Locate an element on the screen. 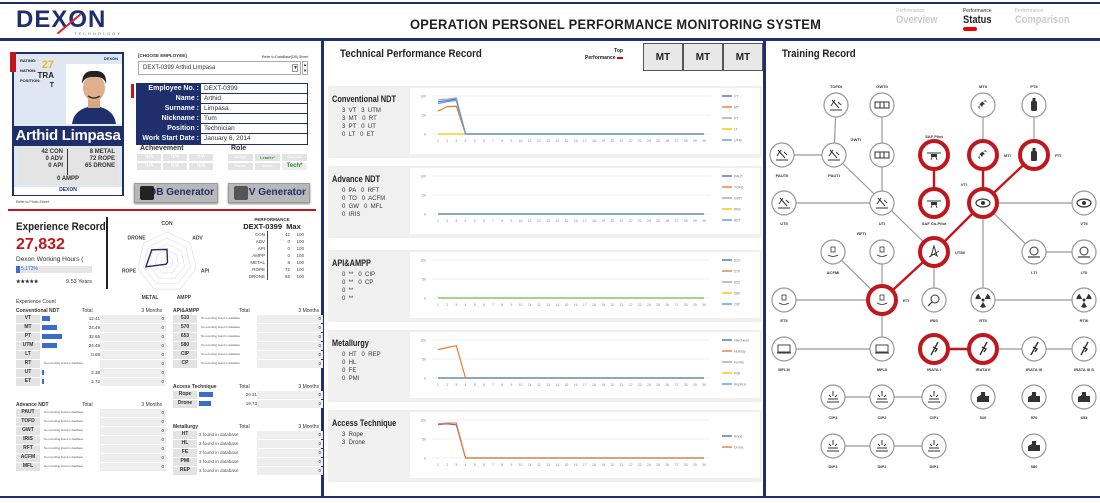  training-node-vtii: VTII is located at coordinates (1084, 208).